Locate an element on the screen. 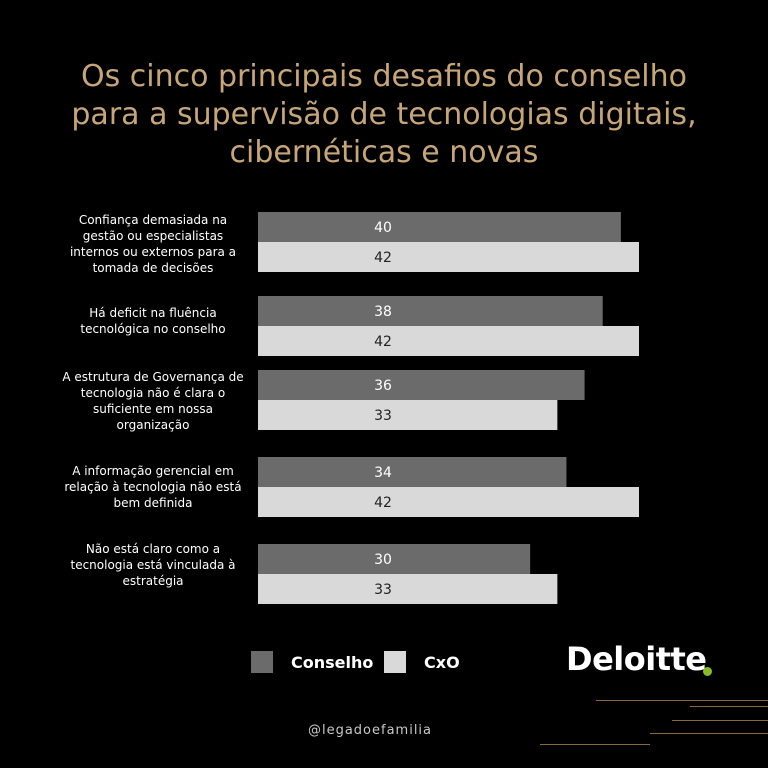 The height and width of the screenshot is (768, 768). legend-cxo: CxO is located at coordinates (422, 662).